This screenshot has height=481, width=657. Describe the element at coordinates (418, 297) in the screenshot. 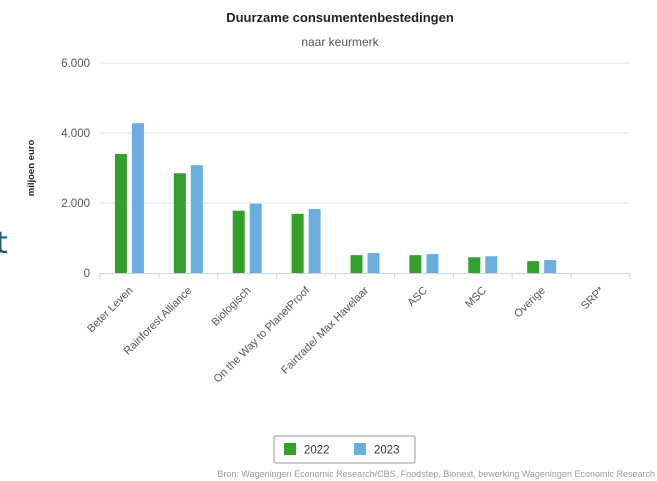

I see `x-tick-label: ASC` at that location.